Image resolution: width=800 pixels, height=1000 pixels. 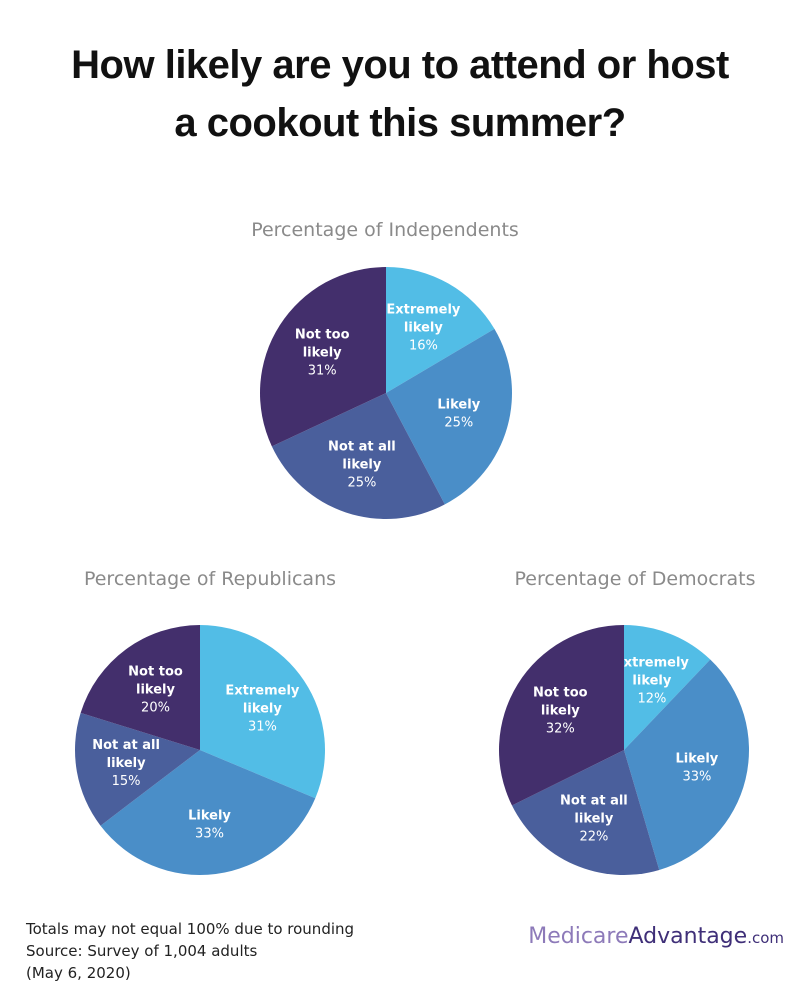 What do you see at coordinates (78, 973) in the screenshot?
I see `footnote-date: (May 6, 2020)` at bounding box center [78, 973].